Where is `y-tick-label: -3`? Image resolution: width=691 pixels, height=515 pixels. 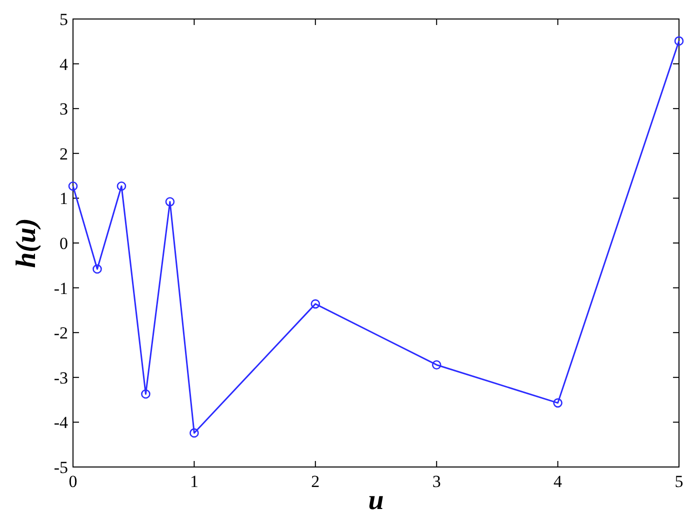
y-tick-label: -3 is located at coordinates (61, 378).